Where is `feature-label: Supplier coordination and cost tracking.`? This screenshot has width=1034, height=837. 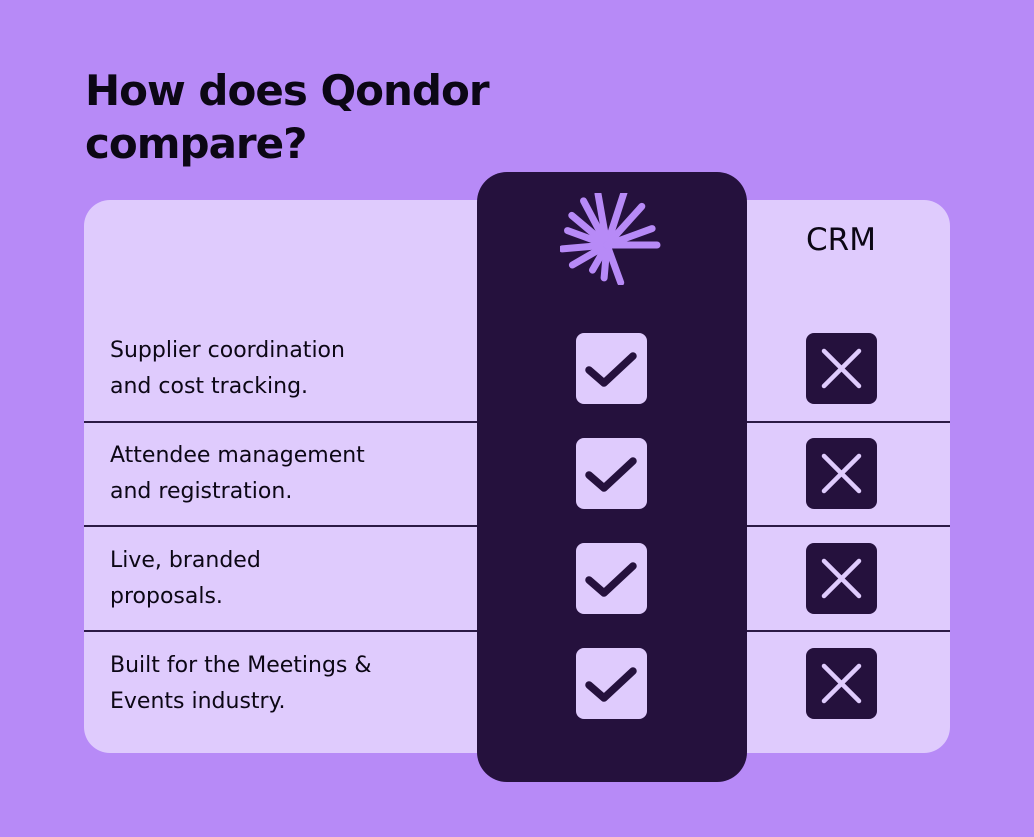 feature-label: Supplier coordination and cost tracking. is located at coordinates (227, 368).